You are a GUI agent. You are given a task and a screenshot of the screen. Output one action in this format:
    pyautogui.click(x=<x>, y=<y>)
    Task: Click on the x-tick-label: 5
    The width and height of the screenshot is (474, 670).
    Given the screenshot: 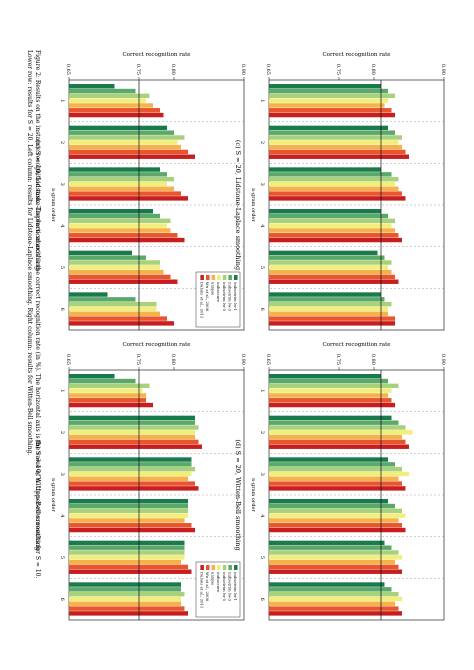 What is the action you would take?
    pyautogui.click(x=262, y=557)
    